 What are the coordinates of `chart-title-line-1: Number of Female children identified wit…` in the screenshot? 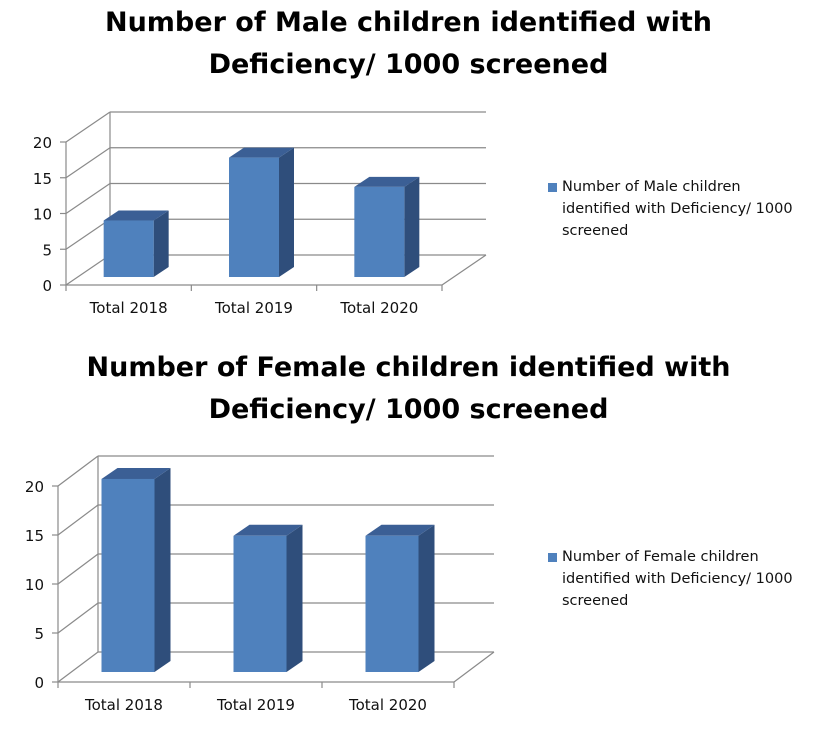 It's located at (408, 367).